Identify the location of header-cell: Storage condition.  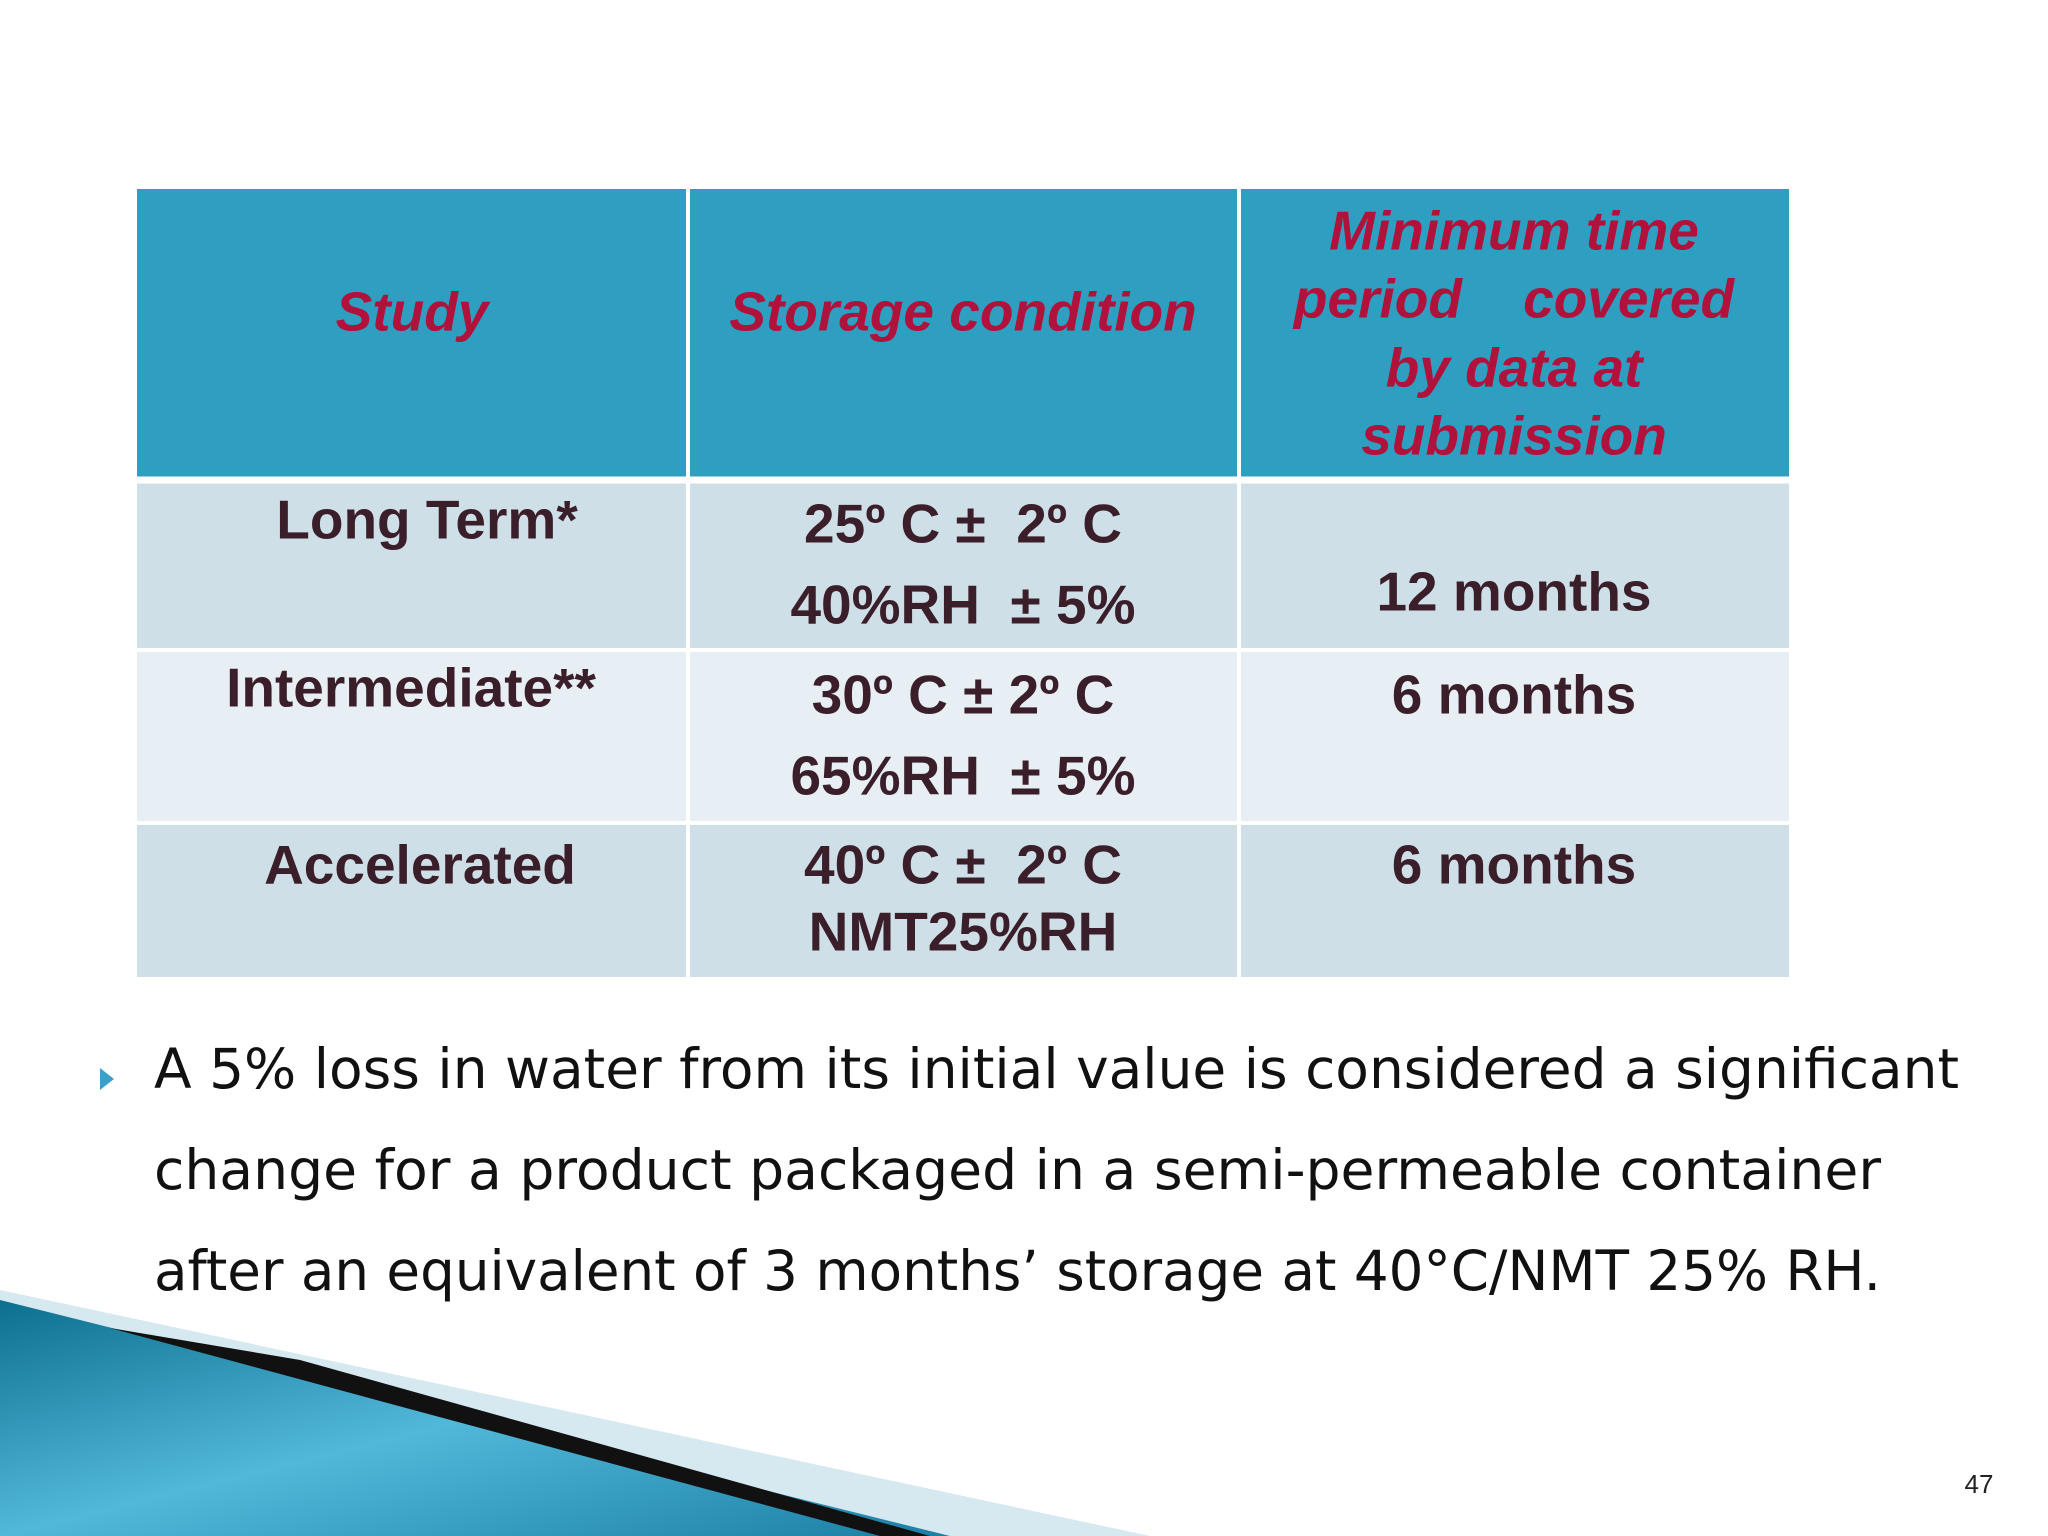
(963, 312).